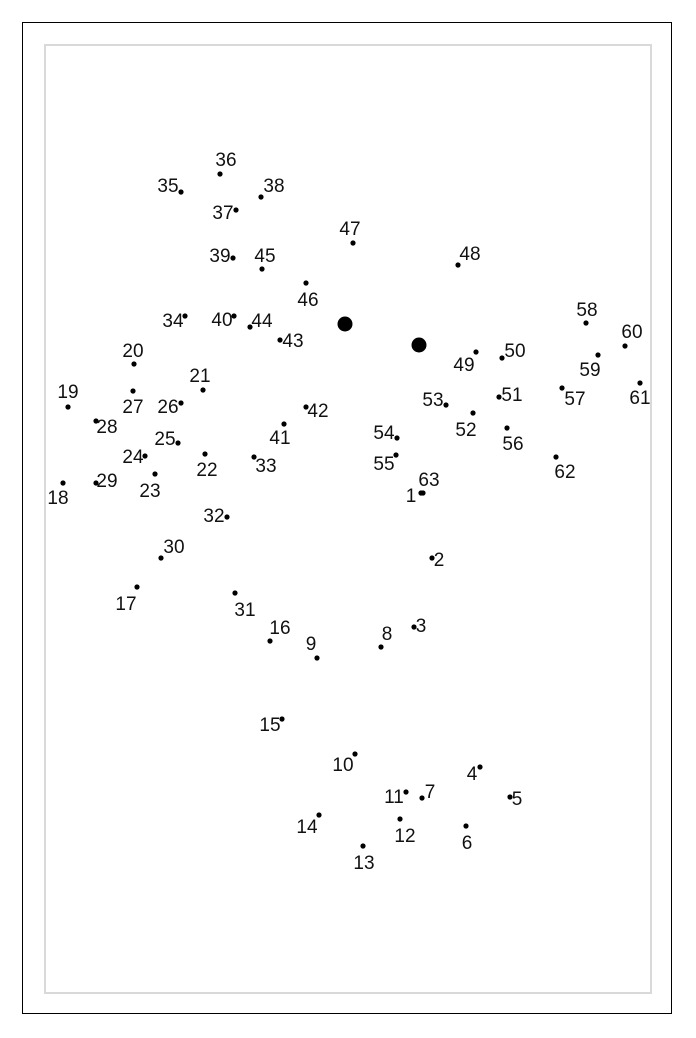 Image resolution: width=696 pixels, height=1038 pixels. What do you see at coordinates (316, 411) in the screenshot?
I see `dot-42: 42` at bounding box center [316, 411].